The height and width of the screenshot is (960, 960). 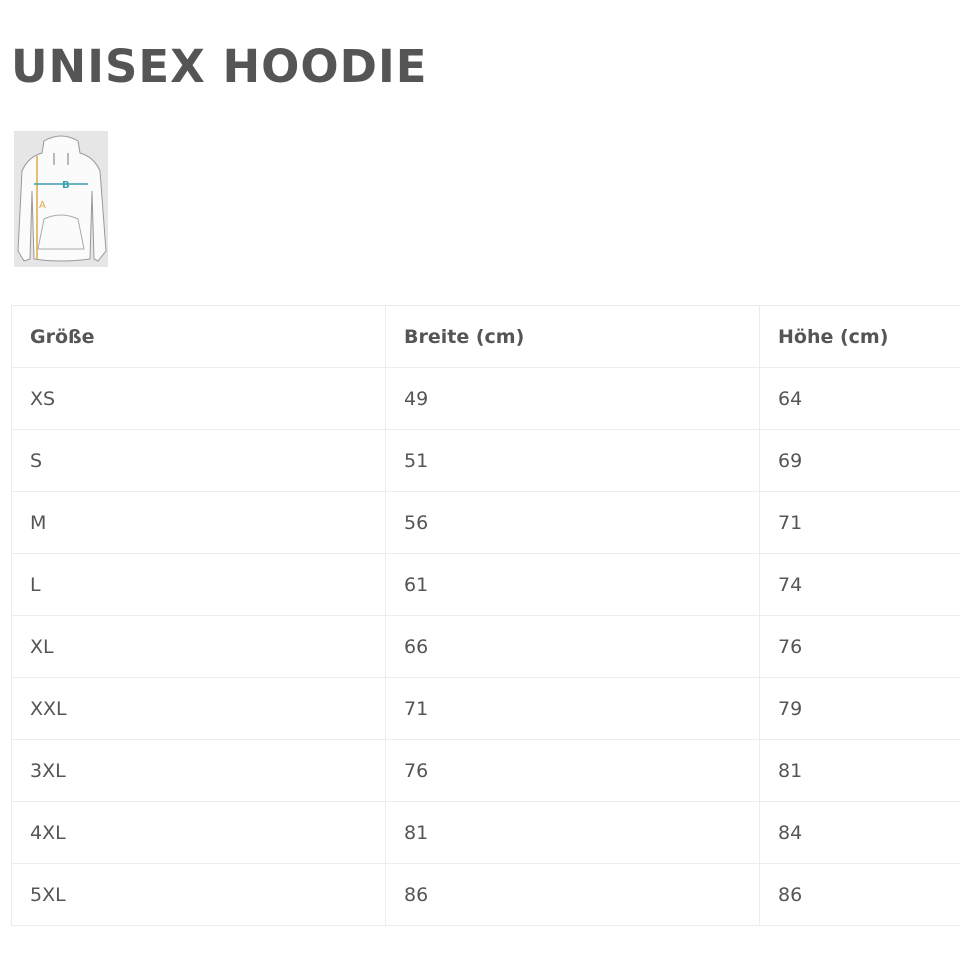 I want to click on label-a: A, so click(x=42, y=205).